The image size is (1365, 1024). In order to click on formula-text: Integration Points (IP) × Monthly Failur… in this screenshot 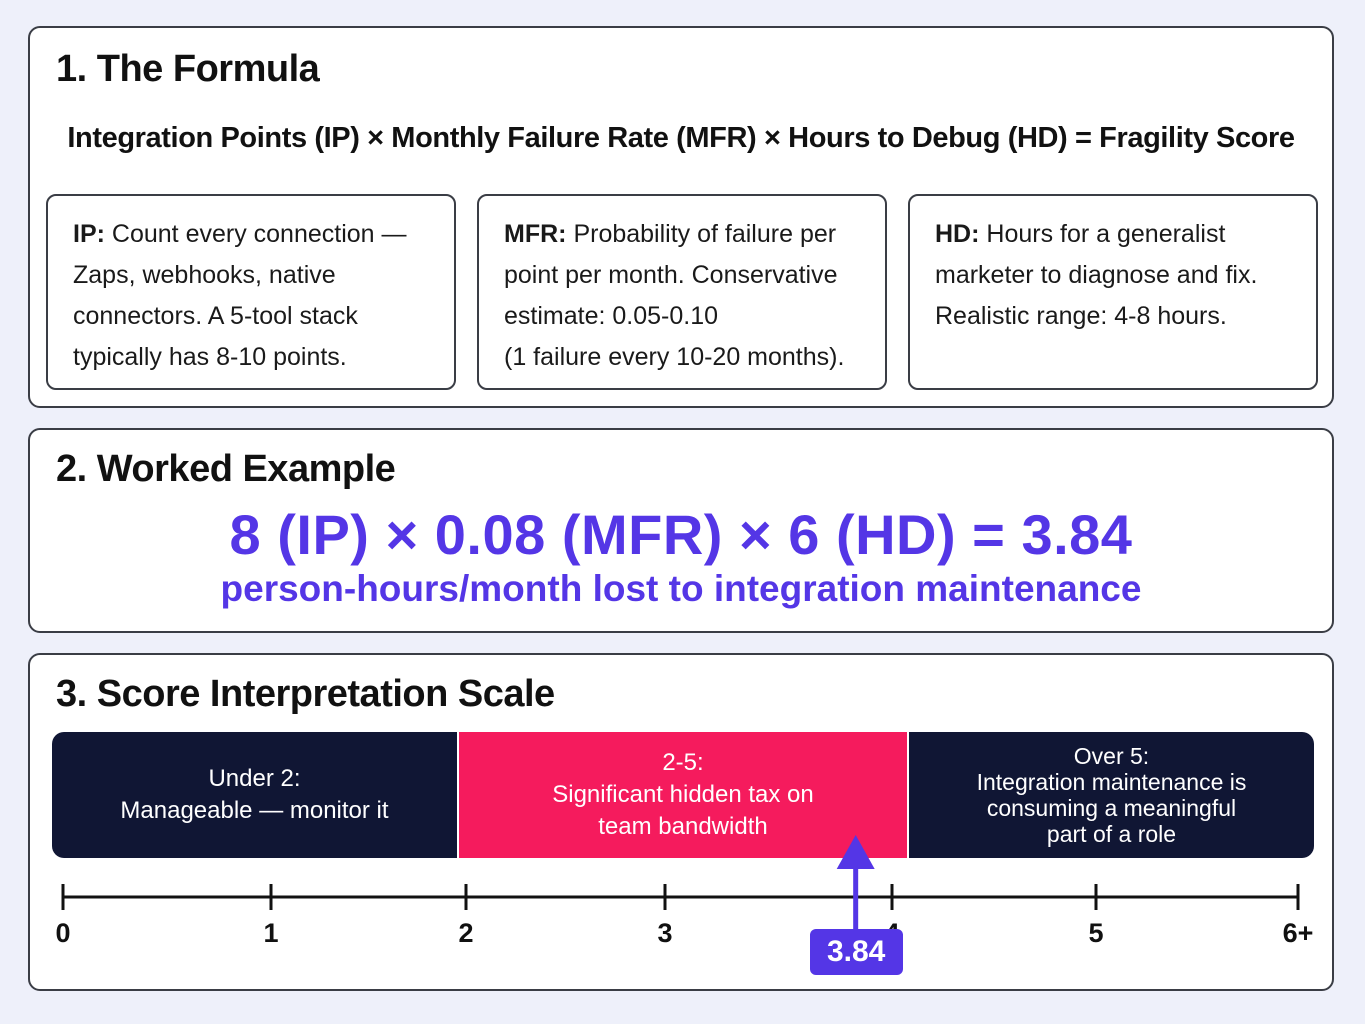, I will do `click(681, 138)`.